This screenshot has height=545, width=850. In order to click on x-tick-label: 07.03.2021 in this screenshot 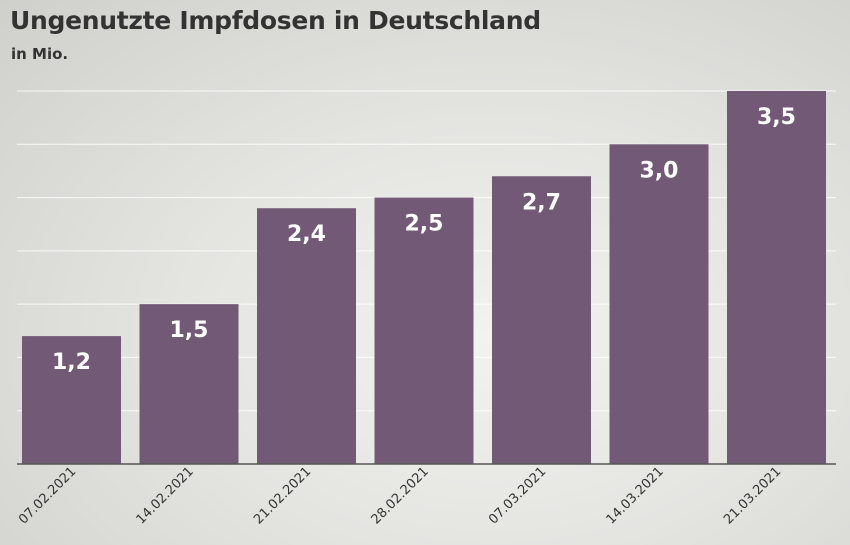, I will do `click(517, 495)`.